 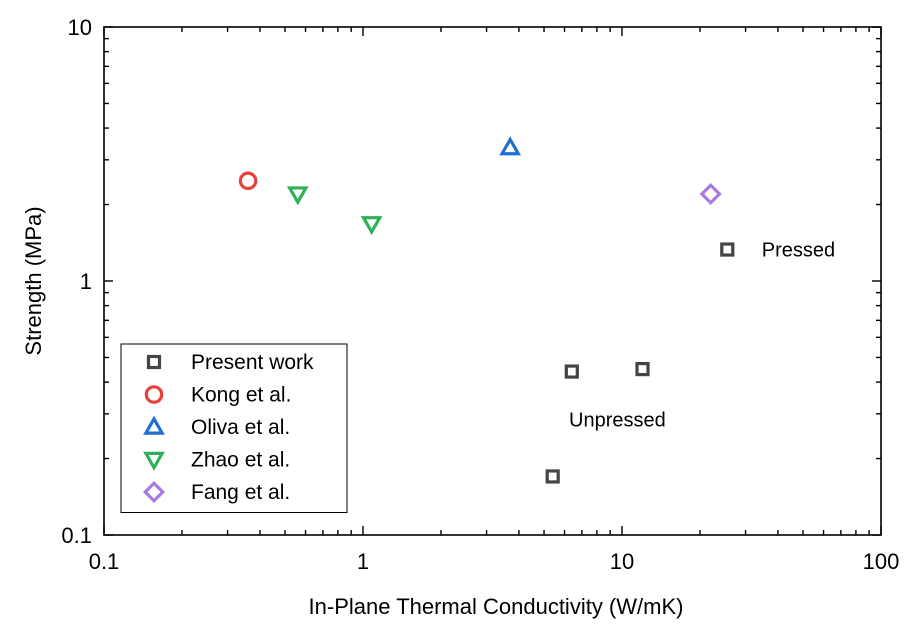 I want to click on legend-marker-triangle-down, so click(x=154, y=461).